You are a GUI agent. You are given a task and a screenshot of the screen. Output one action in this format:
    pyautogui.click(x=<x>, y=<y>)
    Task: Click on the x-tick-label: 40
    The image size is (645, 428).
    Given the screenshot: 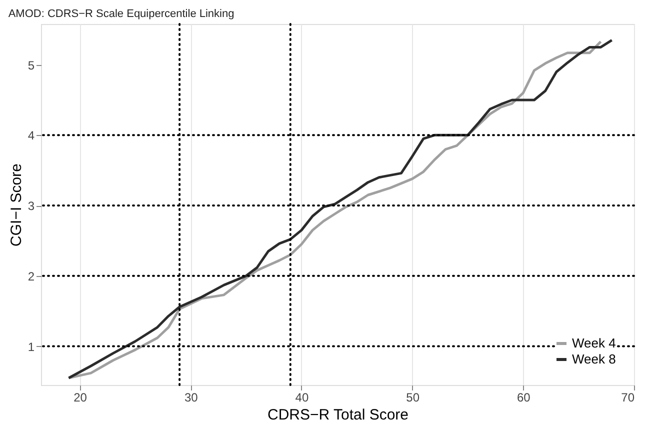 What is the action you would take?
    pyautogui.click(x=302, y=397)
    